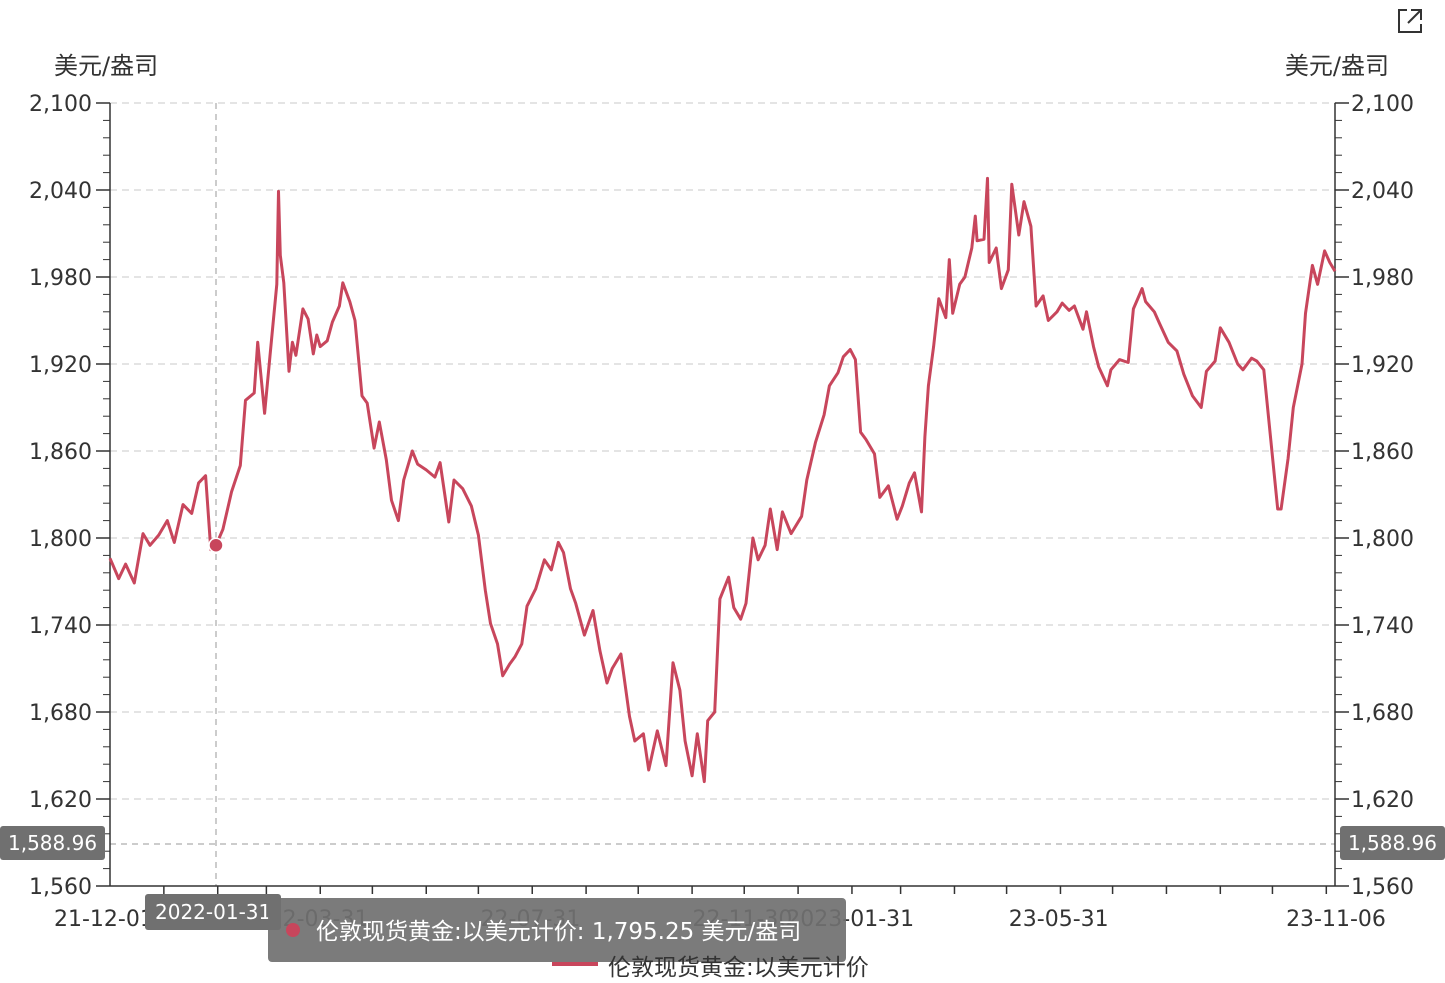  Describe the element at coordinates (1382, 626) in the screenshot. I see `y-tick-label-right: 1,740` at that location.